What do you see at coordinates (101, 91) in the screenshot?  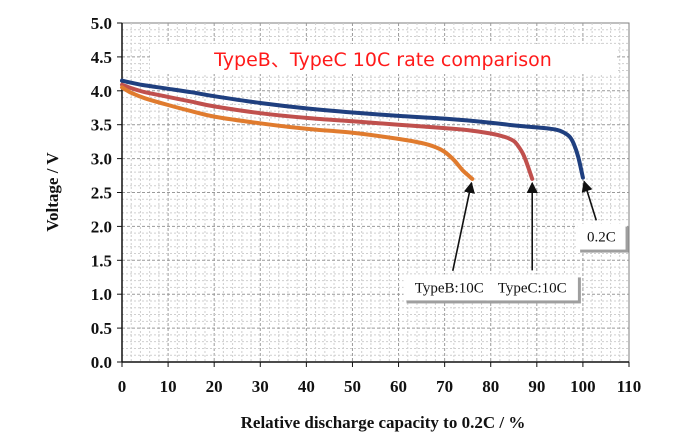 I see `y-tick-label: 4.0` at bounding box center [101, 91].